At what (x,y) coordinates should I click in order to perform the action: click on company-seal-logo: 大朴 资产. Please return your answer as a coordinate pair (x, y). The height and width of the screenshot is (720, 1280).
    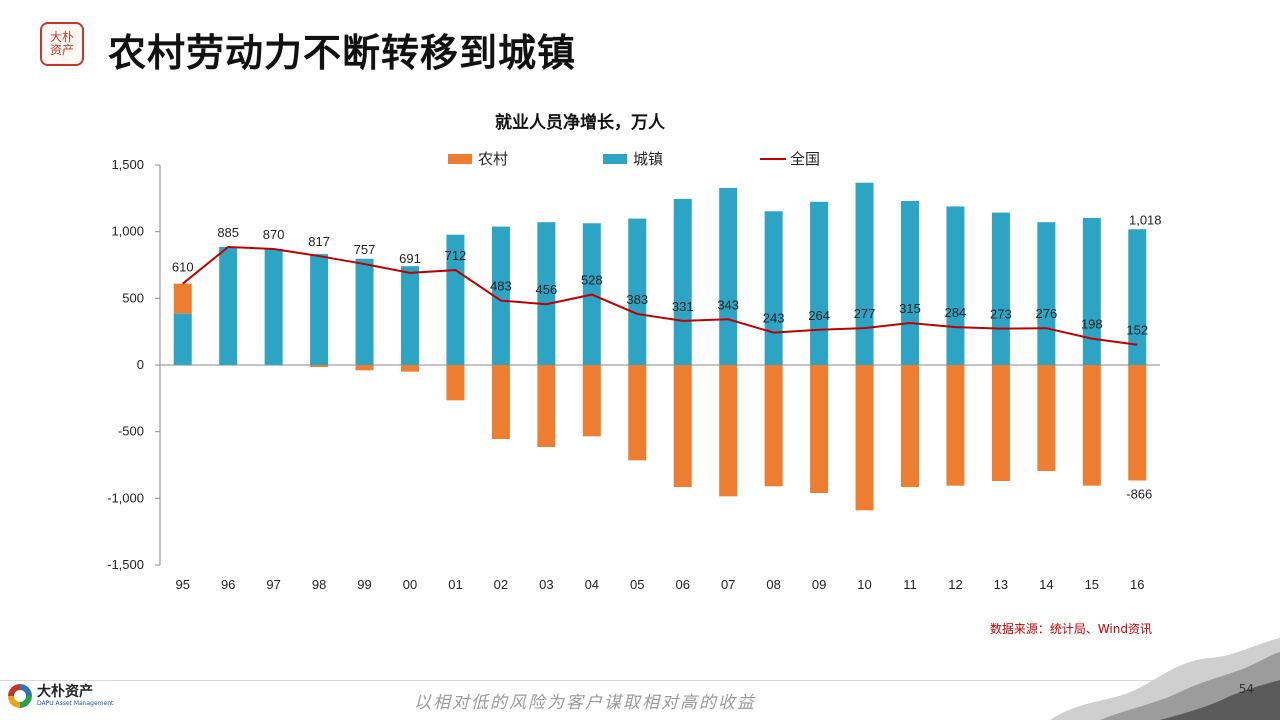
    Looking at the image, I should click on (62, 44).